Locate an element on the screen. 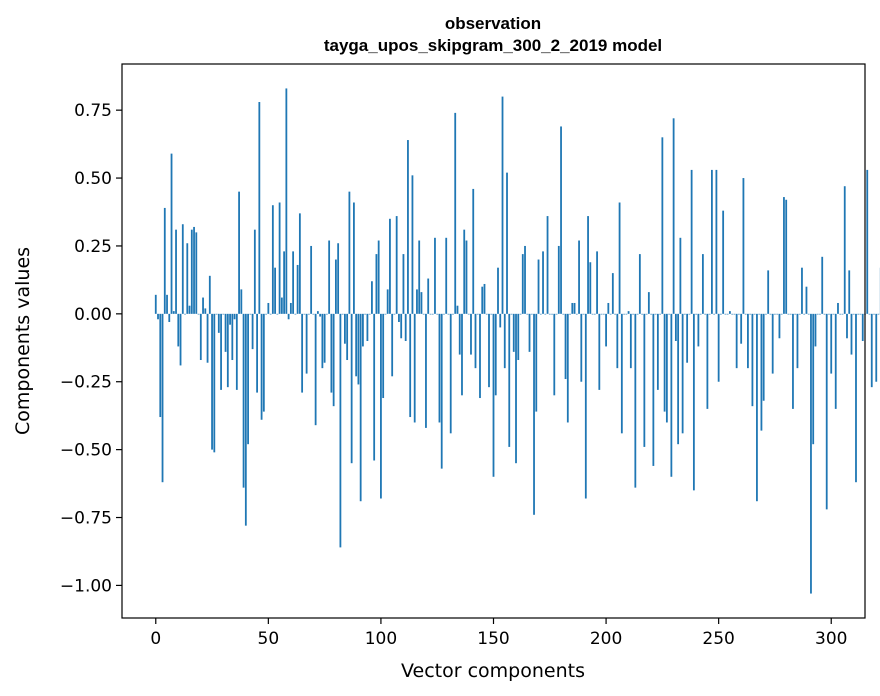  x-tick-label: 50 is located at coordinates (269, 639).